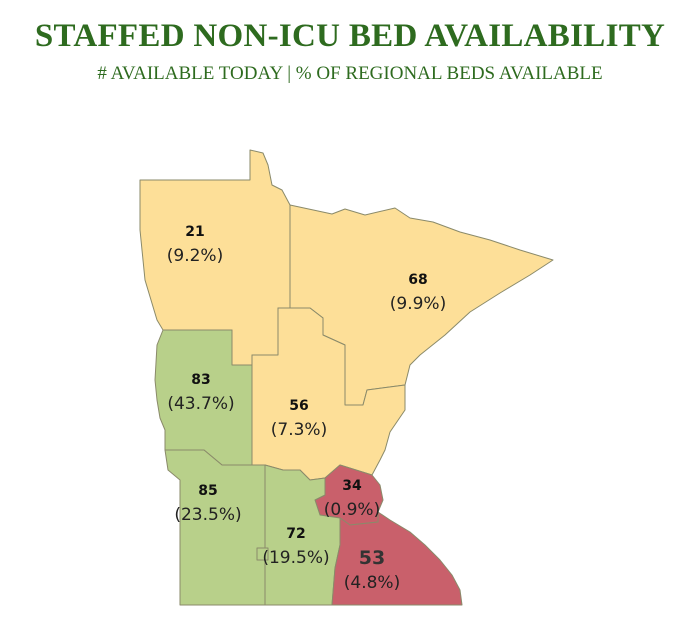 This screenshot has width=700, height=635. What do you see at coordinates (207, 515) in the screenshot?
I see `percent-southwest: (23.5%)` at bounding box center [207, 515].